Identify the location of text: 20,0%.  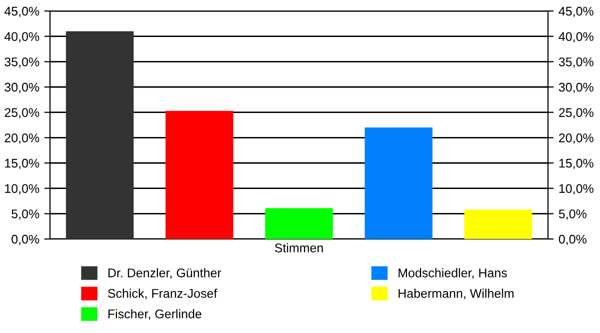
(576, 138).